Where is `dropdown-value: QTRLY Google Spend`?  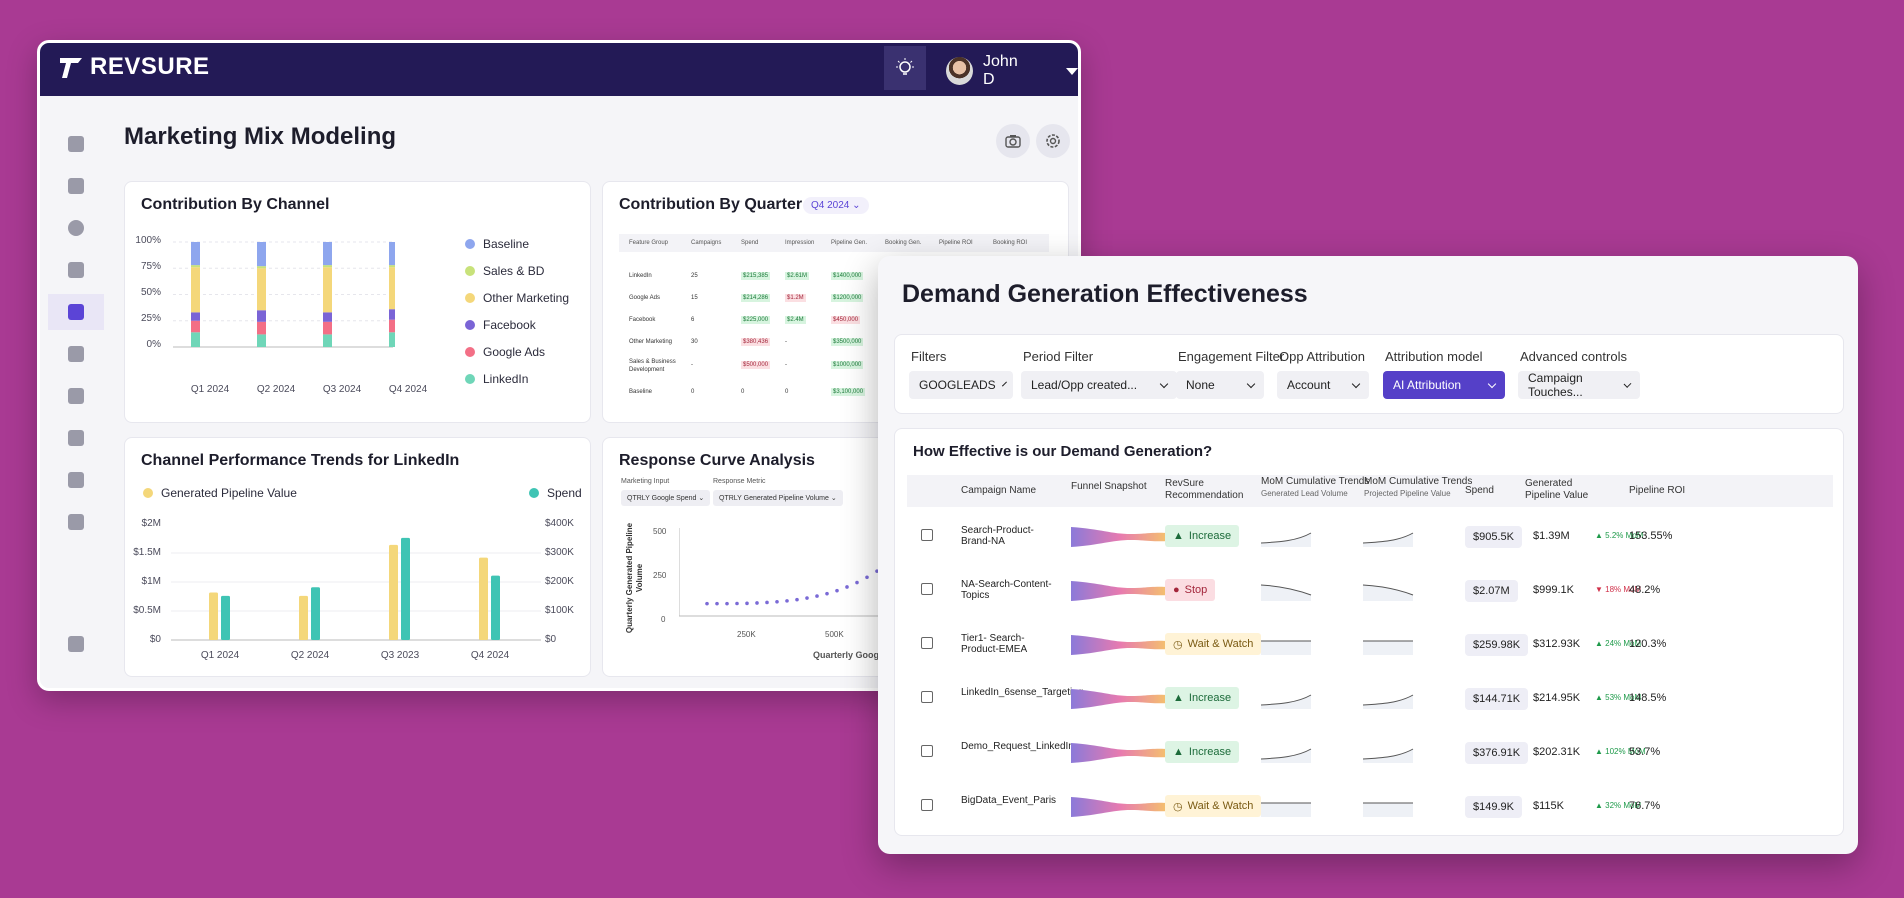 dropdown-value: QTRLY Google Spend is located at coordinates (662, 498).